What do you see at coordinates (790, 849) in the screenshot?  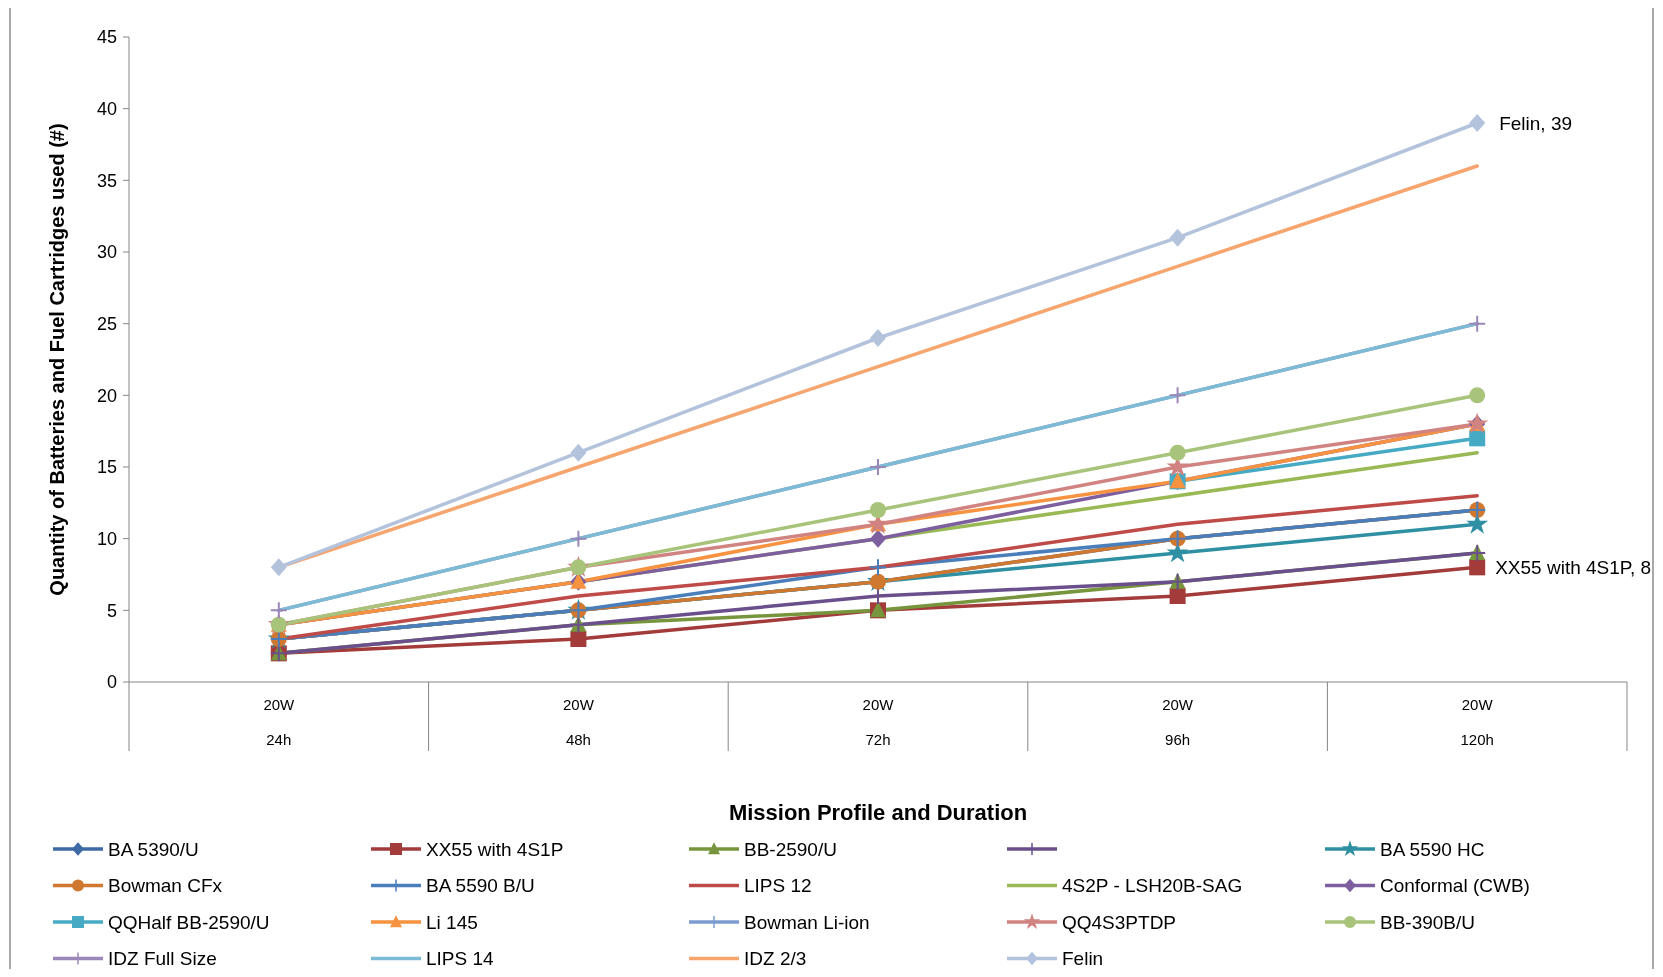 I see `legend-label: BB-2590/U` at bounding box center [790, 849].